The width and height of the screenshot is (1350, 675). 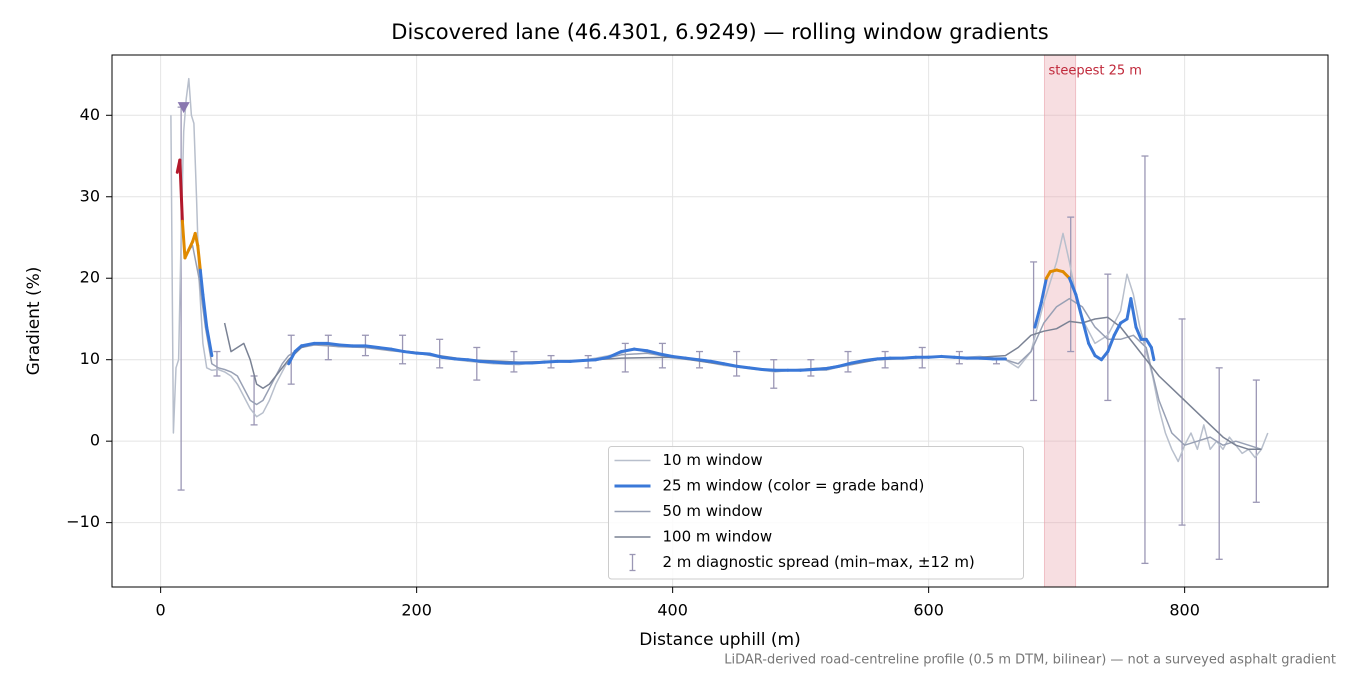 What do you see at coordinates (90, 277) in the screenshot?
I see `y-tick-label: 20` at bounding box center [90, 277].